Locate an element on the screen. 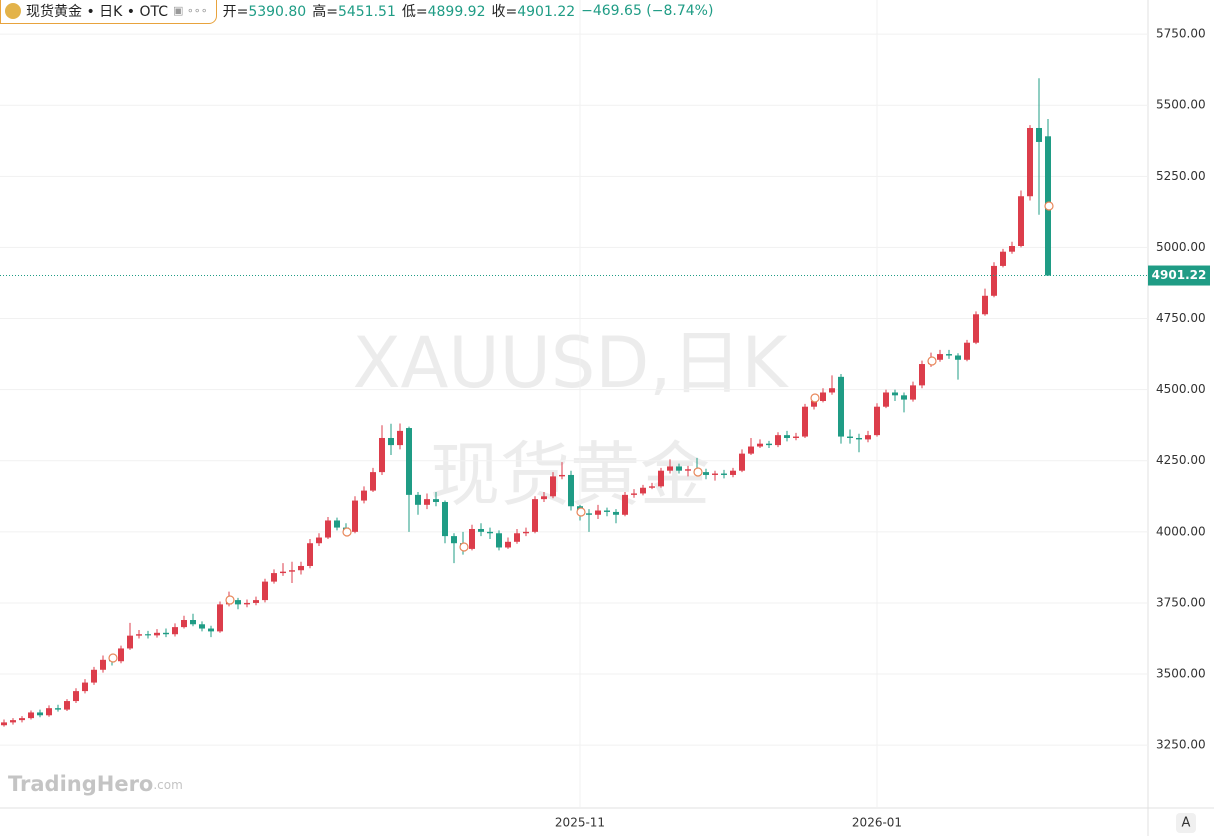 The image size is (1214, 836). menu-dots: ▣ ∘∘∘ is located at coordinates (190, 10).